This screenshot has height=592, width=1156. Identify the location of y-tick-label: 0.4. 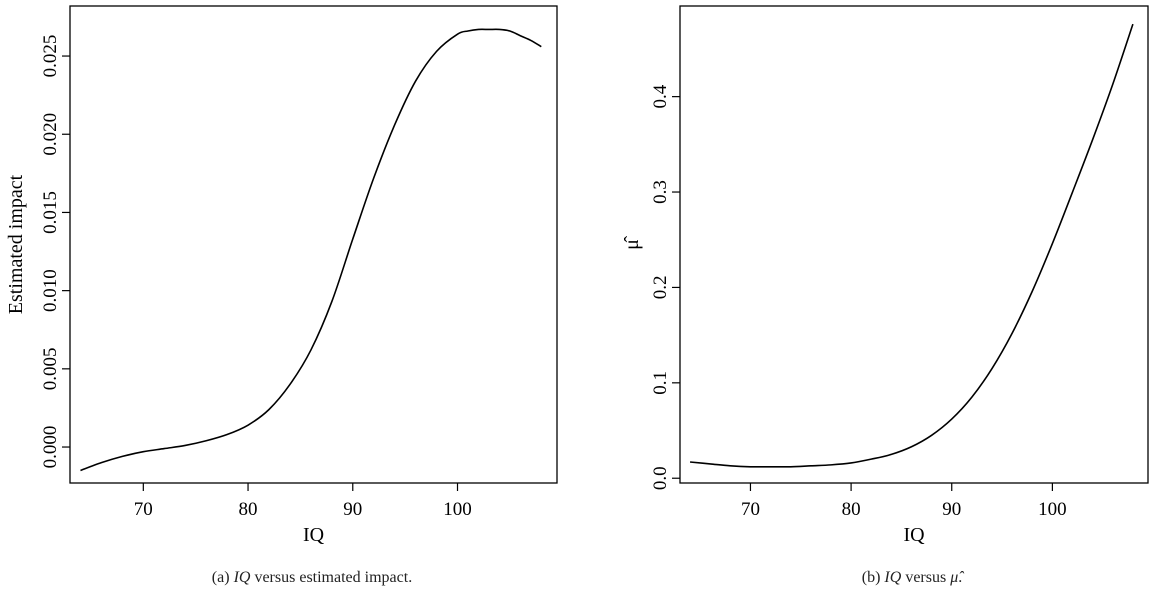
(660, 96).